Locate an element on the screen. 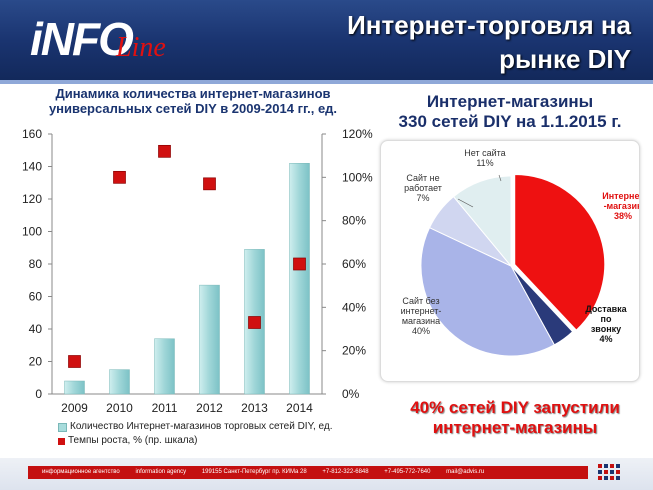 This screenshot has width=653, height=490. footer-email: mail@advis.ru is located at coordinates (465, 472).